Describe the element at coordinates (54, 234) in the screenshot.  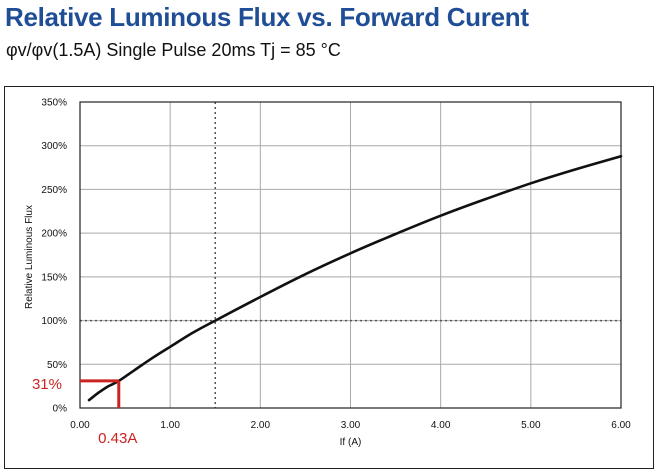
I see `y-tick-label: 200%` at that location.